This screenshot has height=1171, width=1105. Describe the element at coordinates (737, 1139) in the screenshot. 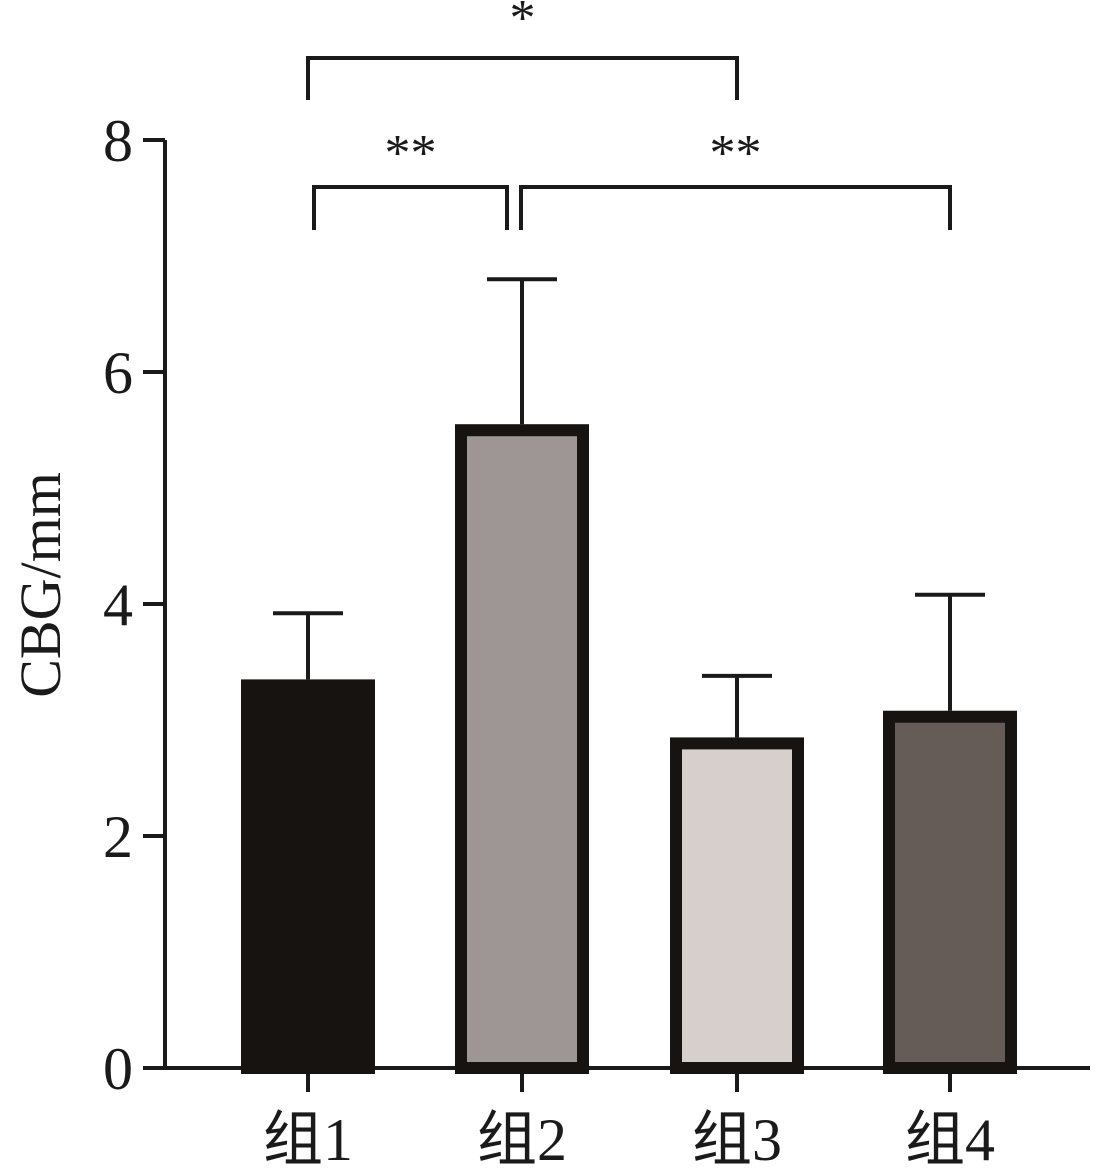

I see `x-tick-label: 组3` at that location.